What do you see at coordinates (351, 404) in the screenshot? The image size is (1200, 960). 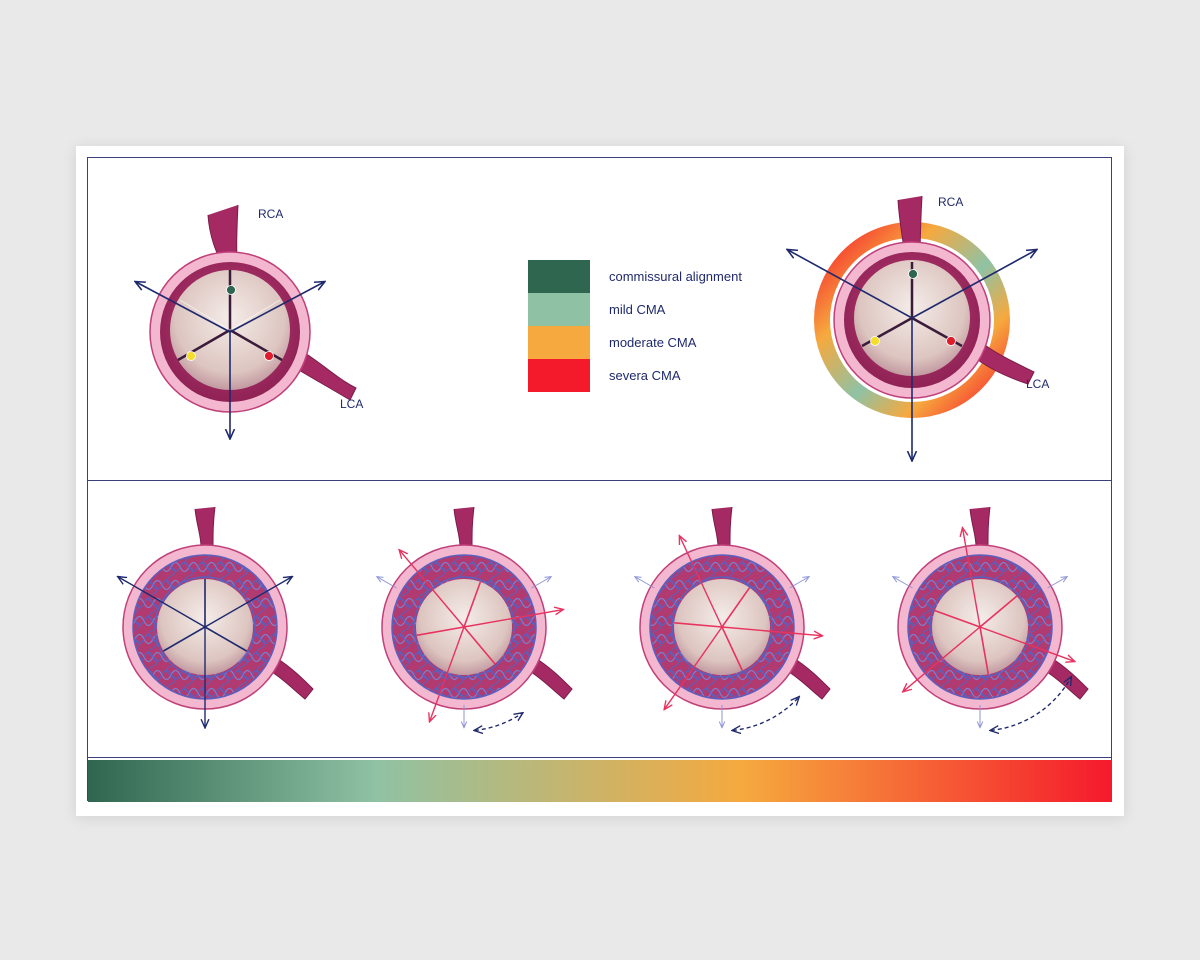 I see `lca-label-left: LCA` at bounding box center [351, 404].